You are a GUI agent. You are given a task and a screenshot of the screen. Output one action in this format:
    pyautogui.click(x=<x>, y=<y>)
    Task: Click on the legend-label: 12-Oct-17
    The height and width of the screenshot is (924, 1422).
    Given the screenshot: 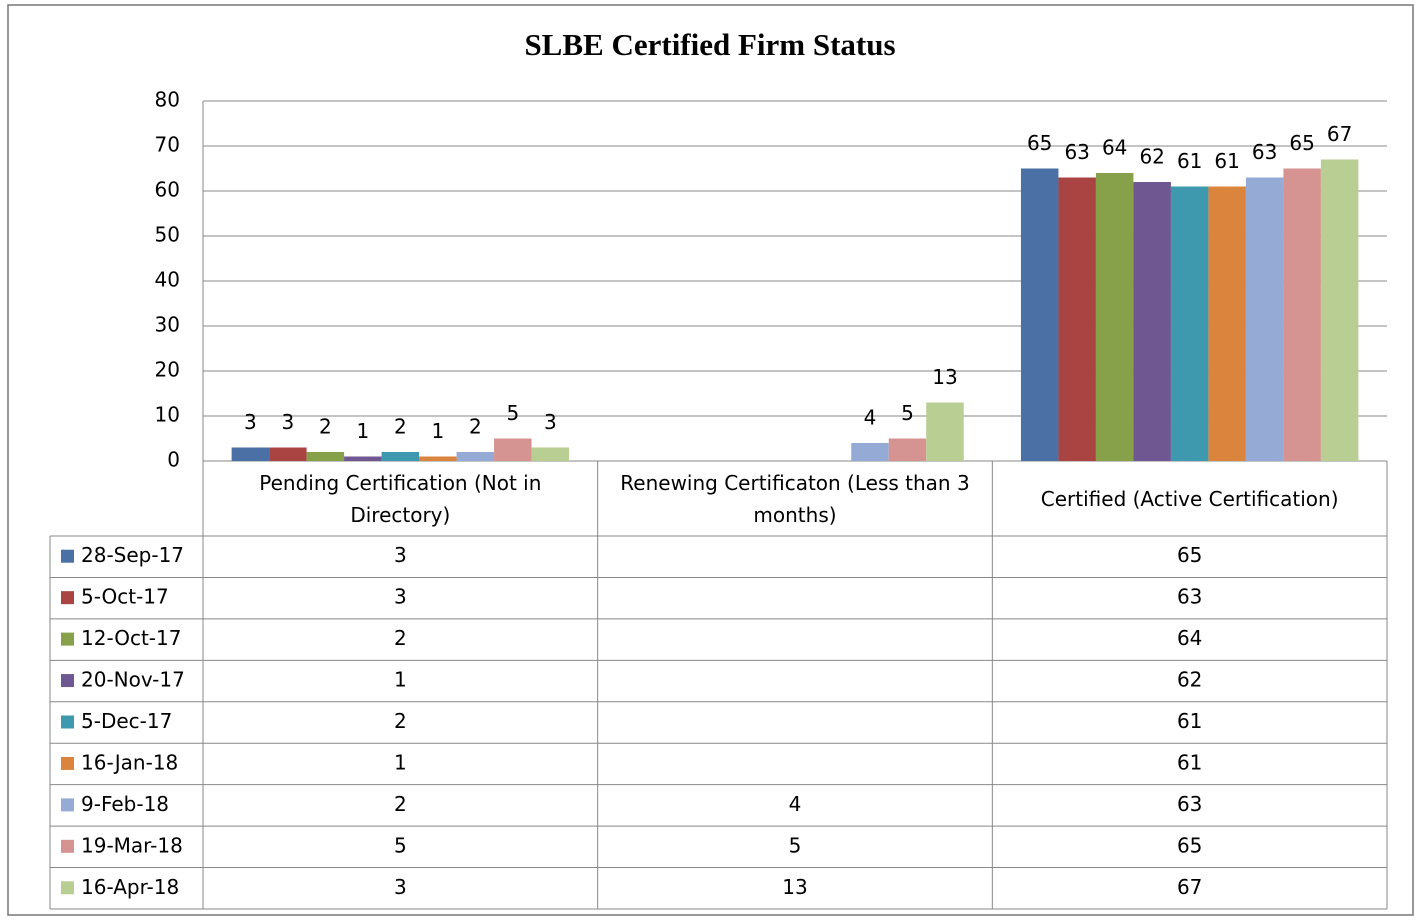 What is the action you would take?
    pyautogui.click(x=131, y=638)
    